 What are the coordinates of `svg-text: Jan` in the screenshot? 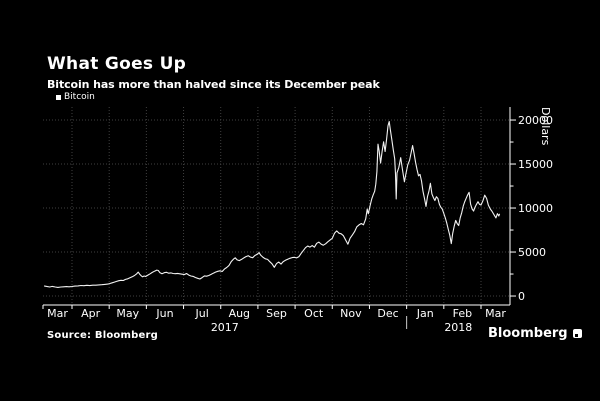 It's located at (425, 313).